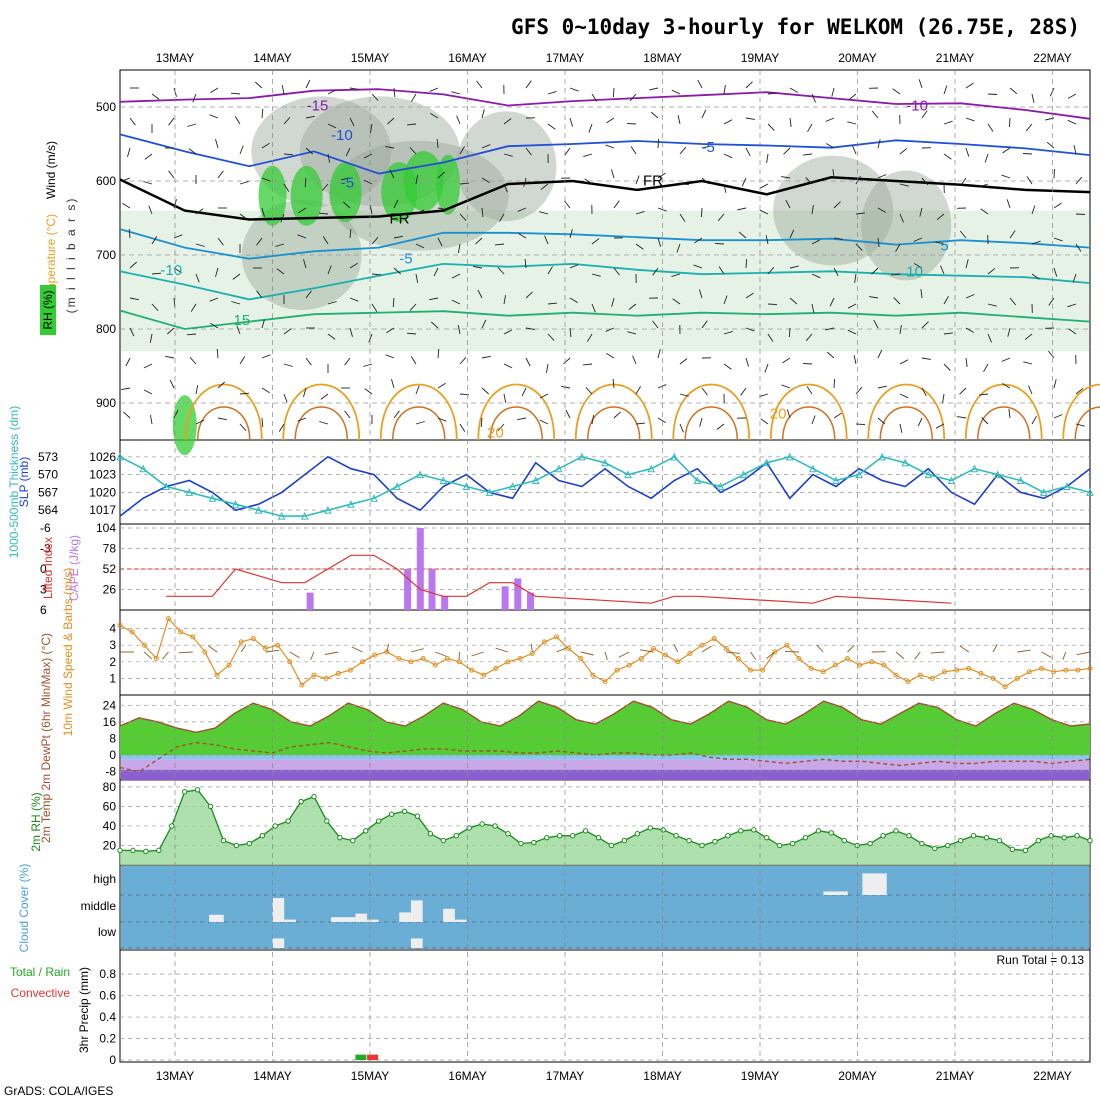  Describe the element at coordinates (107, 1039) in the screenshot. I see `y-tick-label: 0.2` at that location.